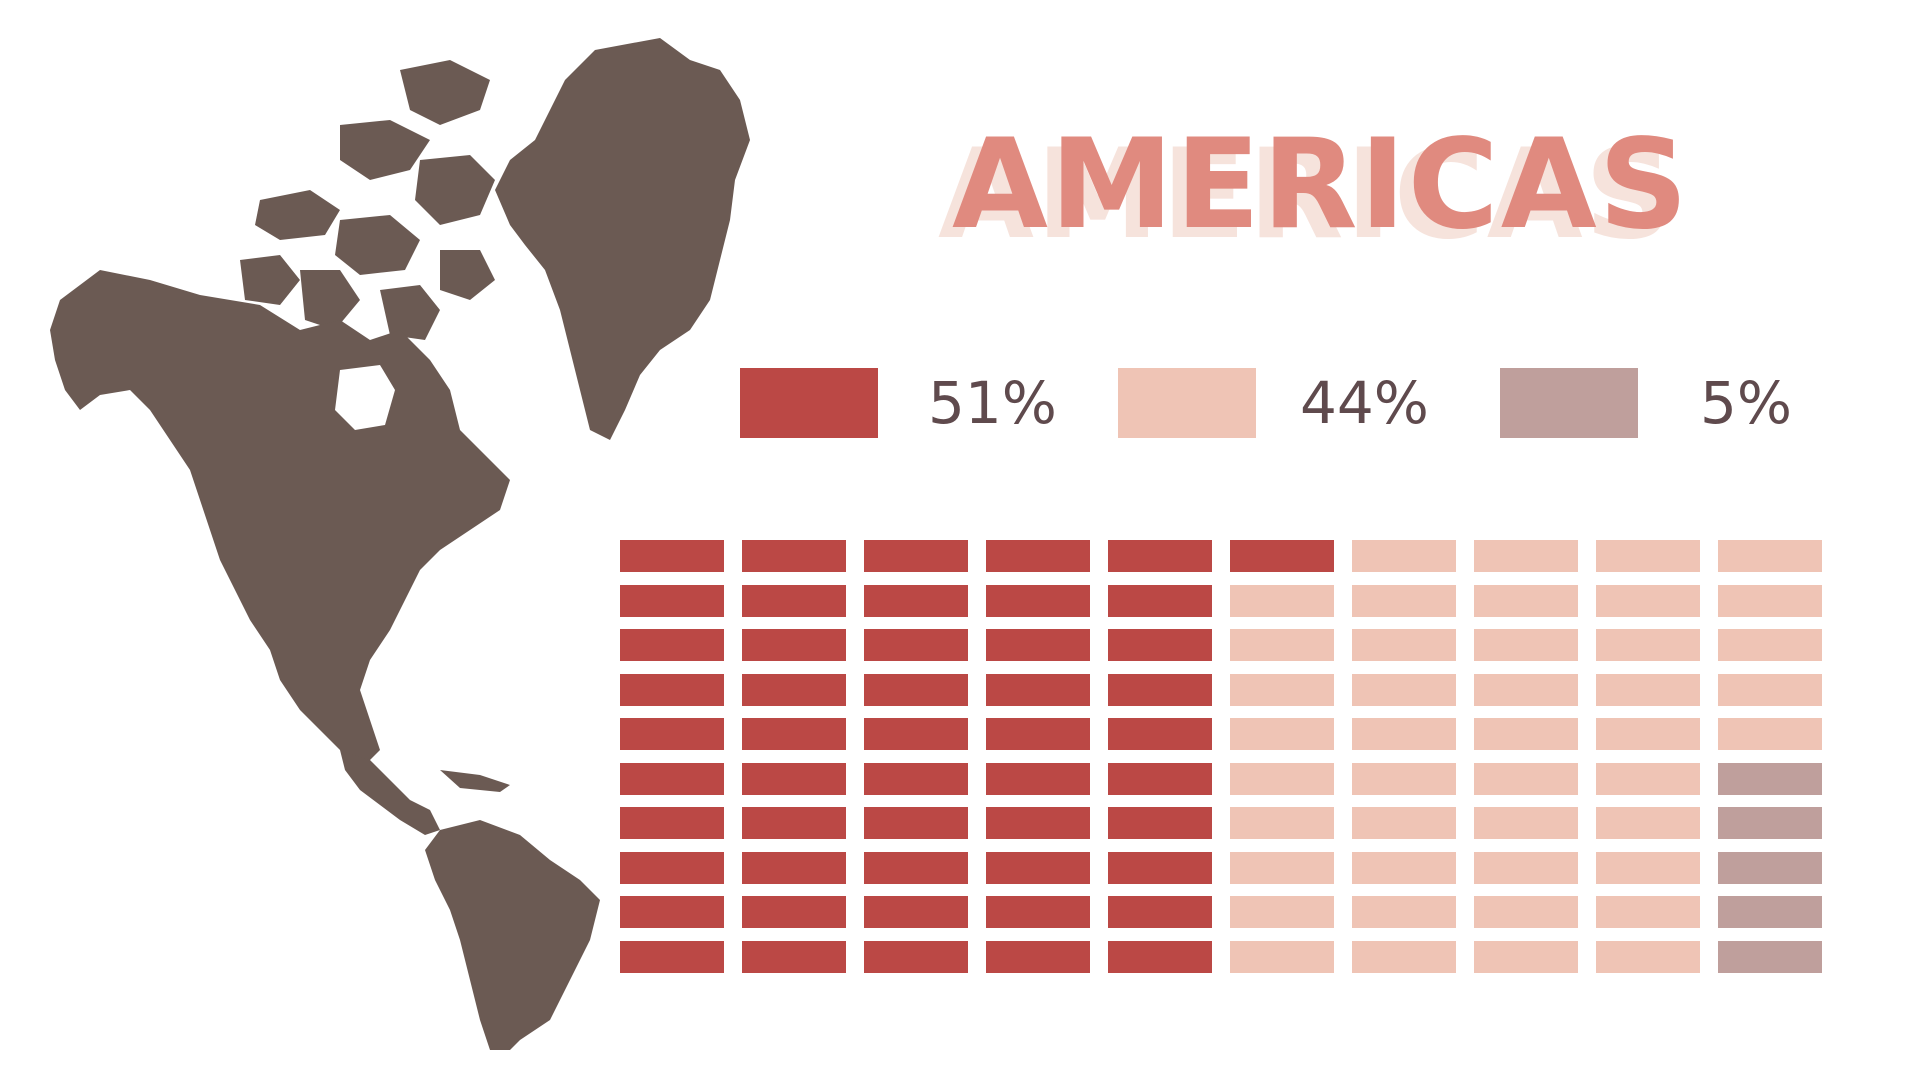 The image size is (1920, 1080). What do you see at coordinates (622, 239) in the screenshot?
I see `greenland-shape` at bounding box center [622, 239].